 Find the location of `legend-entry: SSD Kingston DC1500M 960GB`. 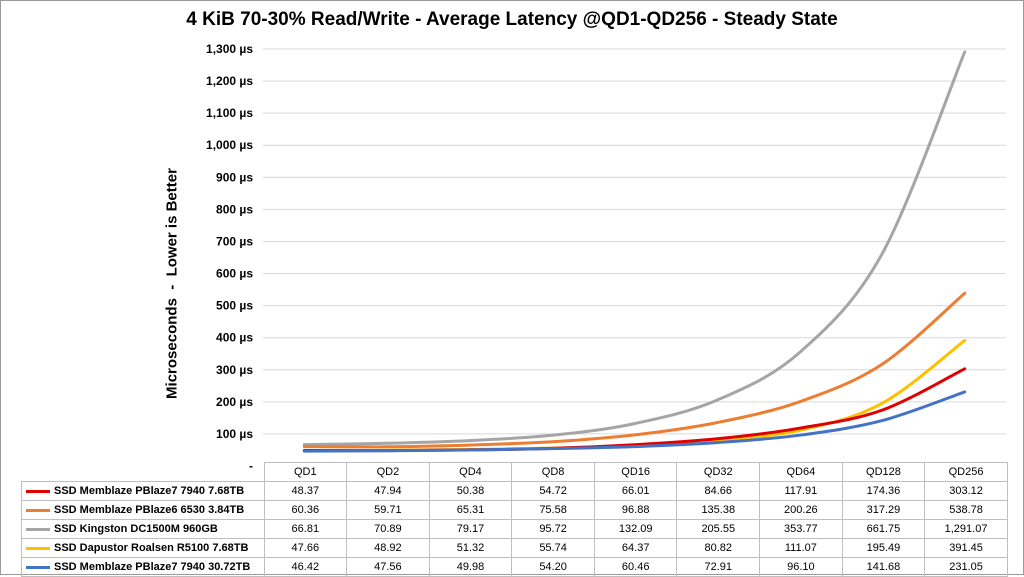

legend-entry: SSD Kingston DC1500M 960GB is located at coordinates (143, 529).